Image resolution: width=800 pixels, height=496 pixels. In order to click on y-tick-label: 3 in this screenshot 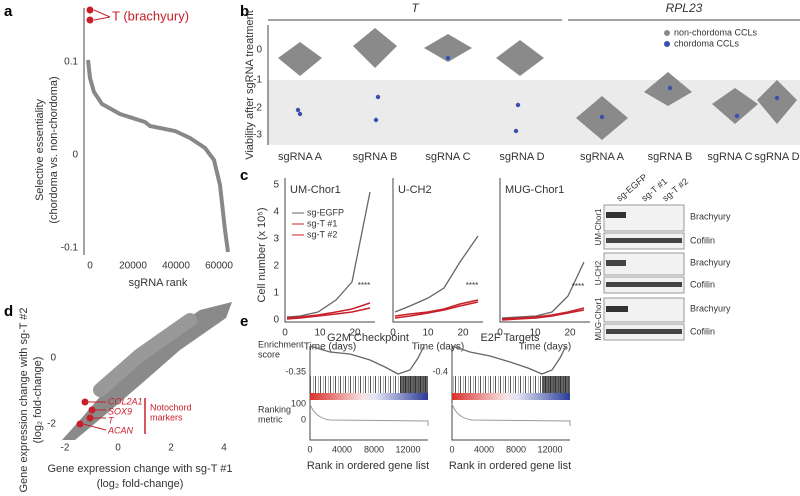, I will do `click(276, 239)`.